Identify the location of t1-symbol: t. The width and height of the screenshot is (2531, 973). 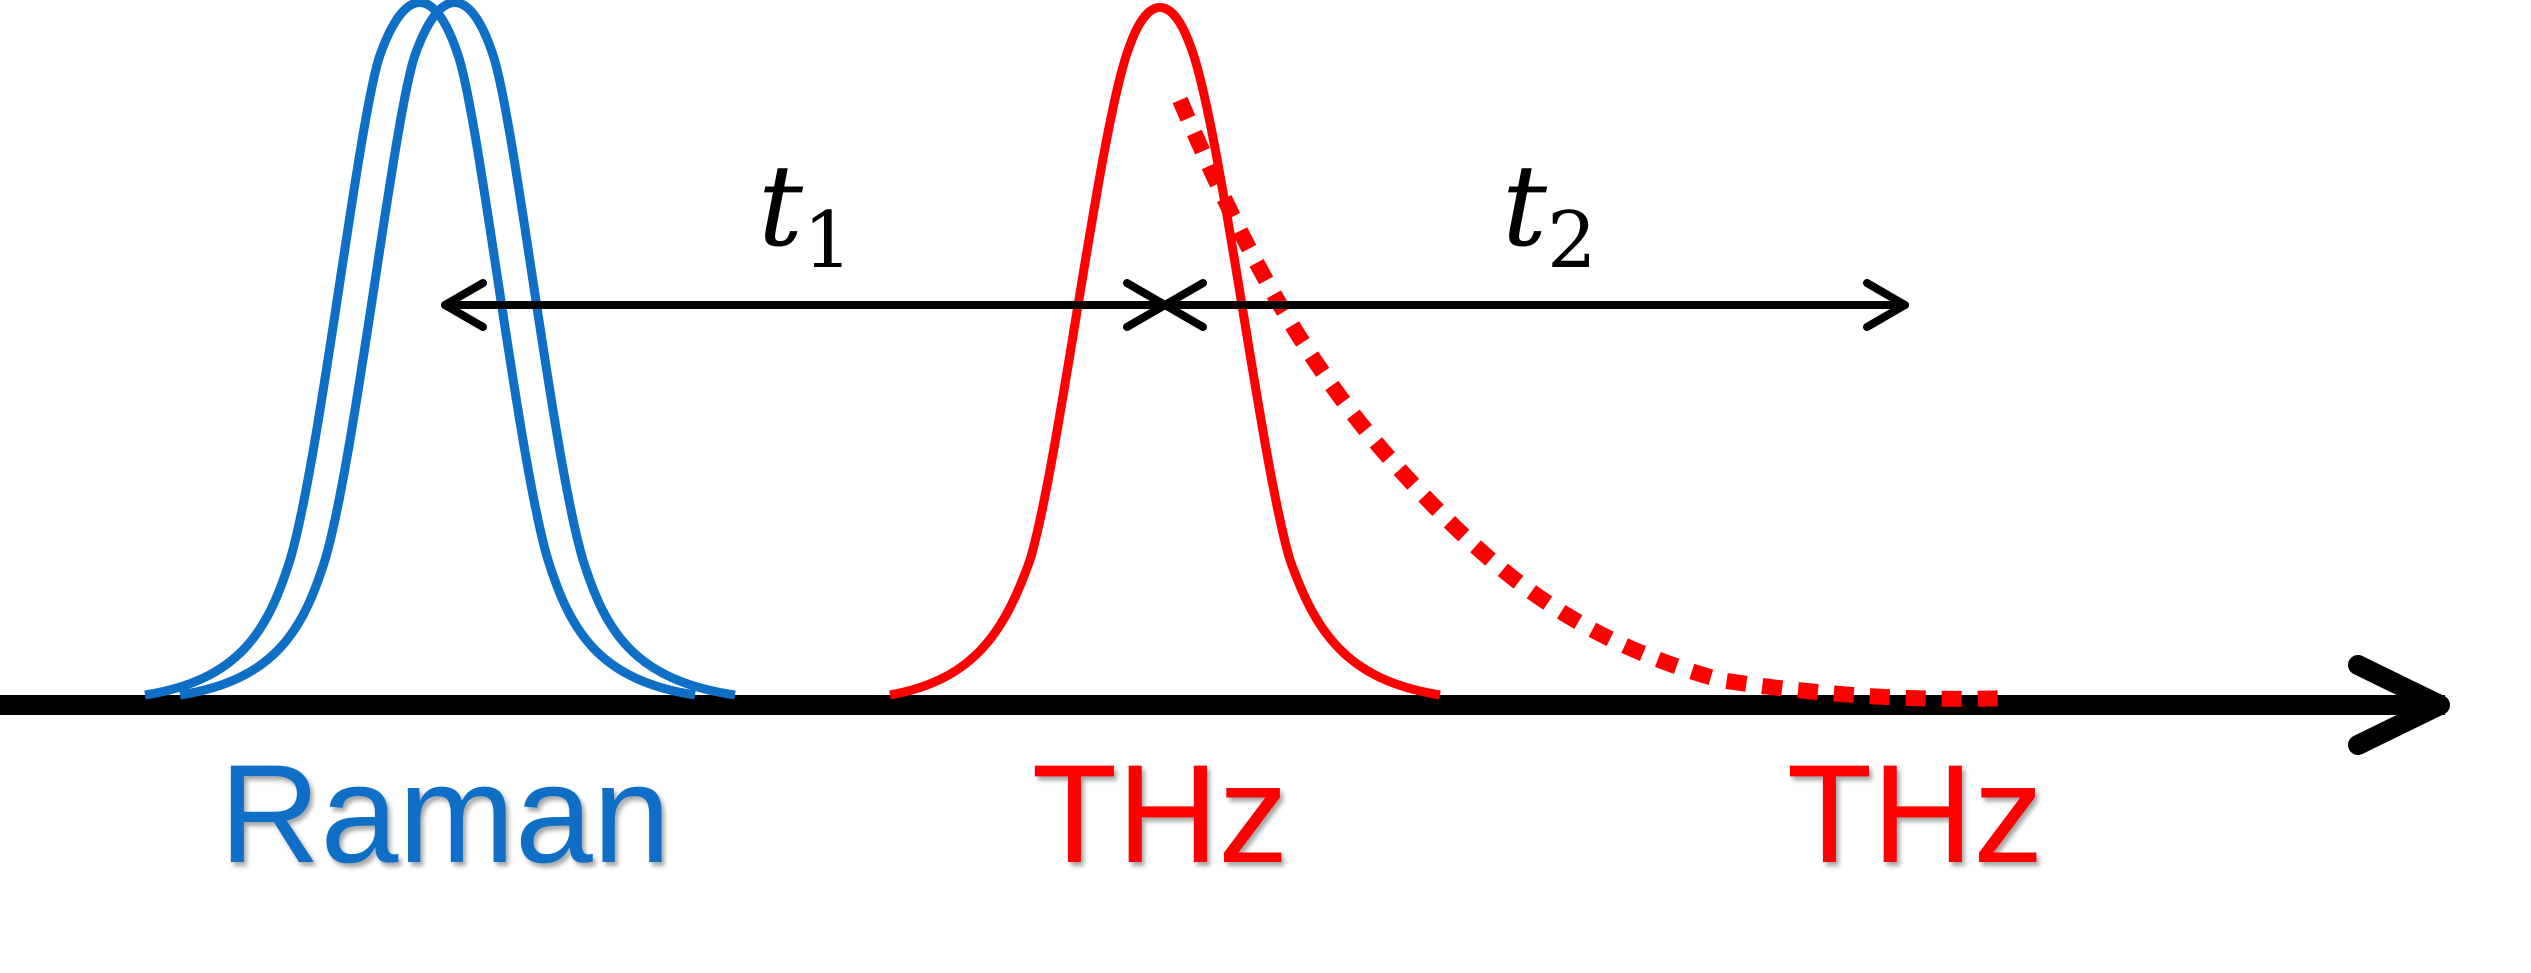
(781, 207).